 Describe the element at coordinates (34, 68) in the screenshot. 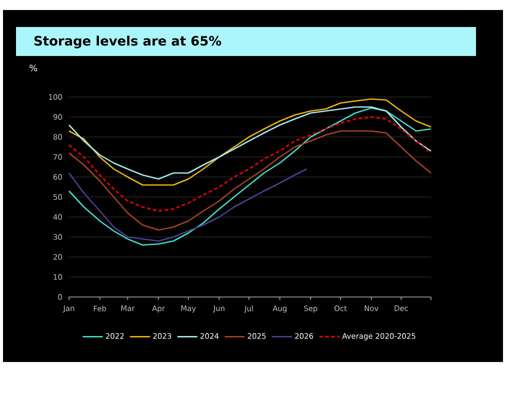

I see `y-axis-title: %` at that location.